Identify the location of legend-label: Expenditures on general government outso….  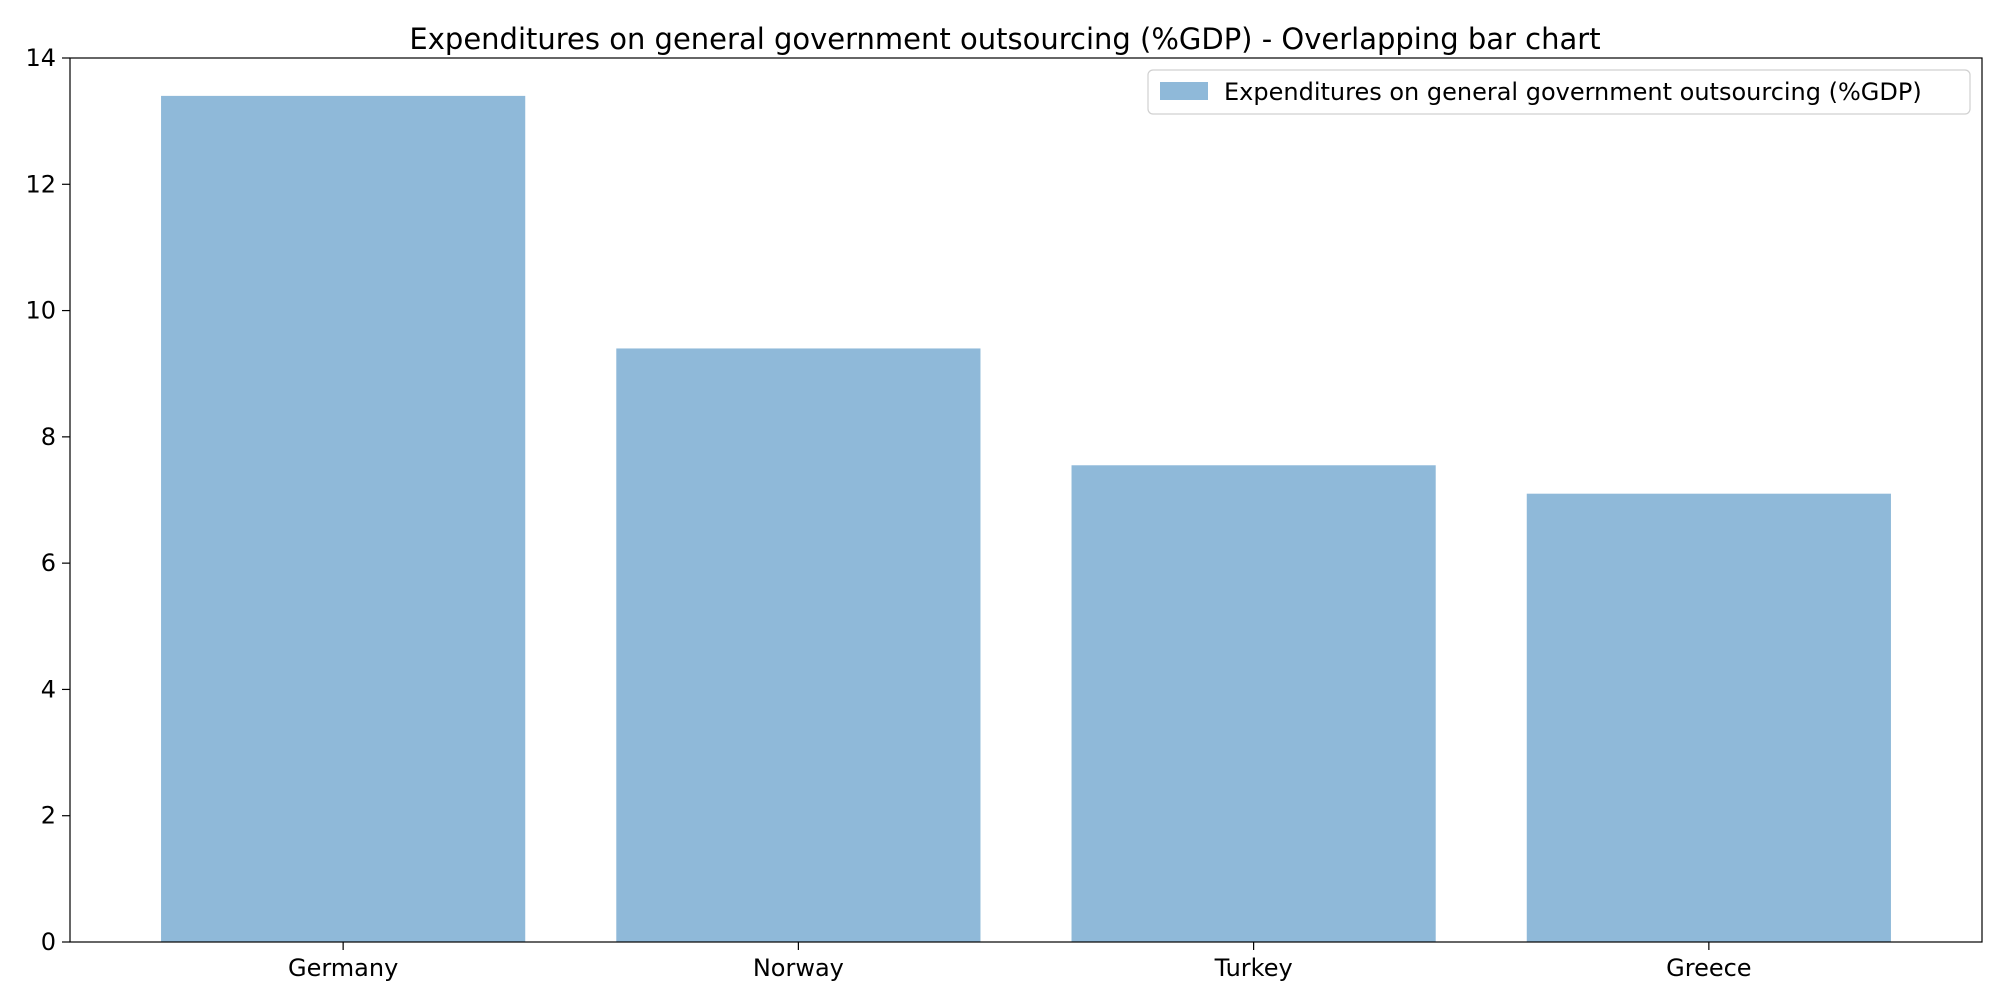
(1573, 92).